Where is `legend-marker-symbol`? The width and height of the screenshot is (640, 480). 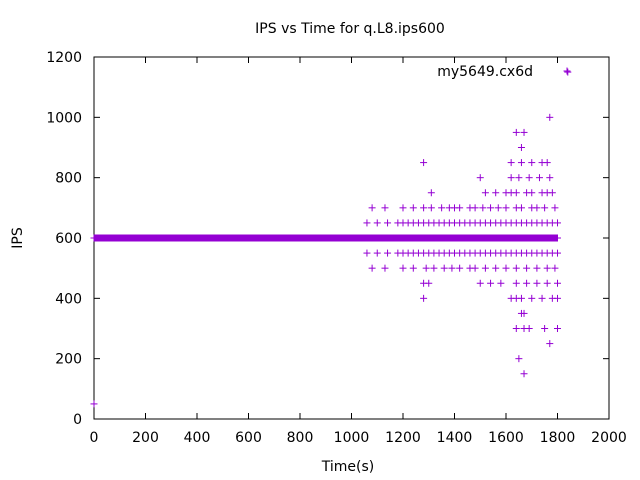 legend-marker-symbol is located at coordinates (567, 71).